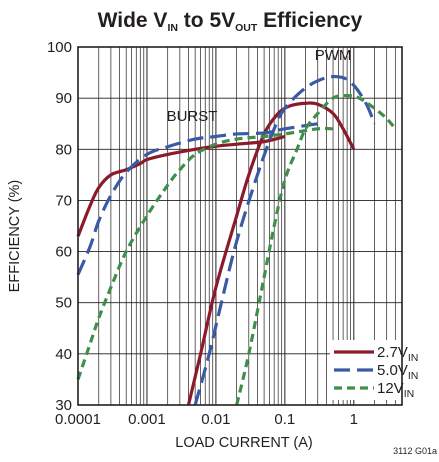 This screenshot has width=439, height=462. Describe the element at coordinates (78, 419) in the screenshot. I see `x-tick-label: 0.0001` at that location.